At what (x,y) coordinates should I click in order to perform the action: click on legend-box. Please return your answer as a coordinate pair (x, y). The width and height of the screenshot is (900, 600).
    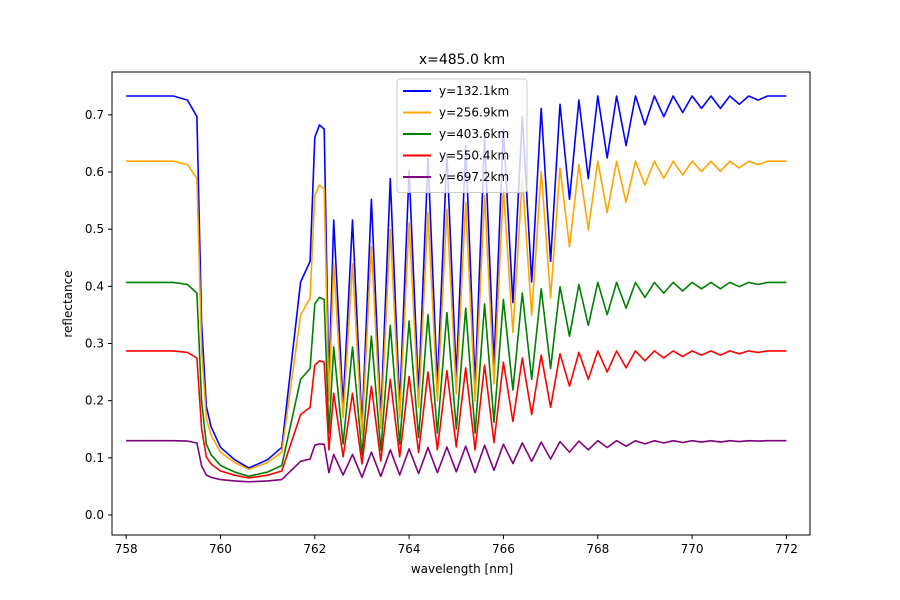
    Looking at the image, I should click on (462, 135).